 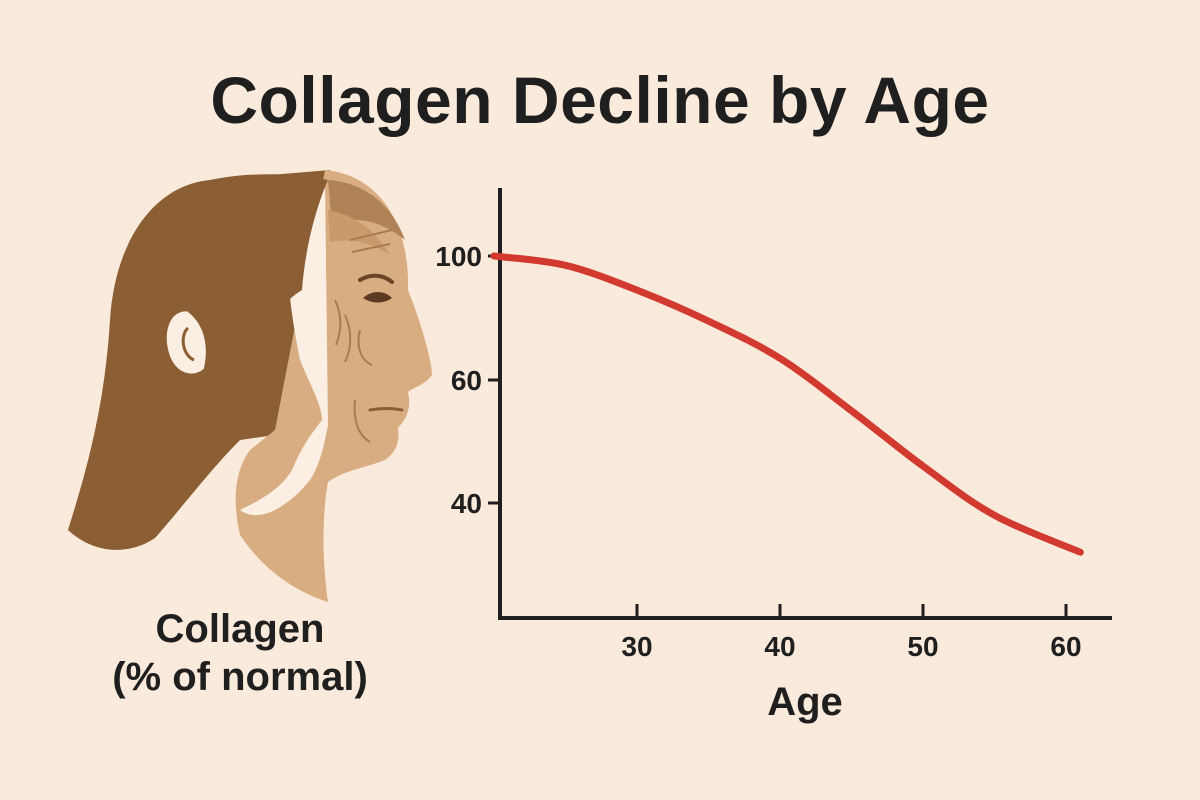 What do you see at coordinates (779, 646) in the screenshot?
I see `x-tick-label: 40` at bounding box center [779, 646].